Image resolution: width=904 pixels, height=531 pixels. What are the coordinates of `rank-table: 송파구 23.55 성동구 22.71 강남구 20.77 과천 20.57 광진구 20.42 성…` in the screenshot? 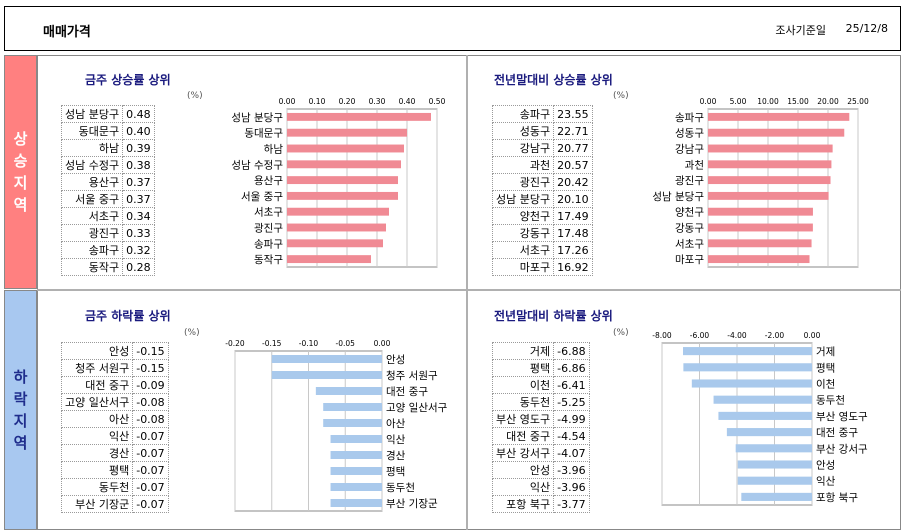 It's located at (542, 190).